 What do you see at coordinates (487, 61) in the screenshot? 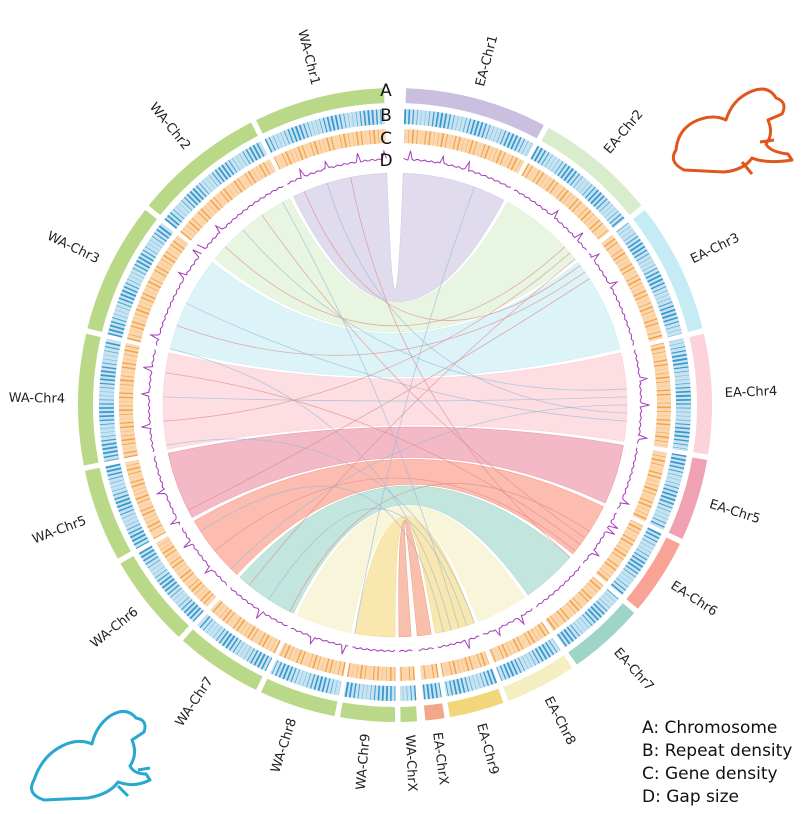
I see `chromosome-label: EA-Chr1` at bounding box center [487, 61].